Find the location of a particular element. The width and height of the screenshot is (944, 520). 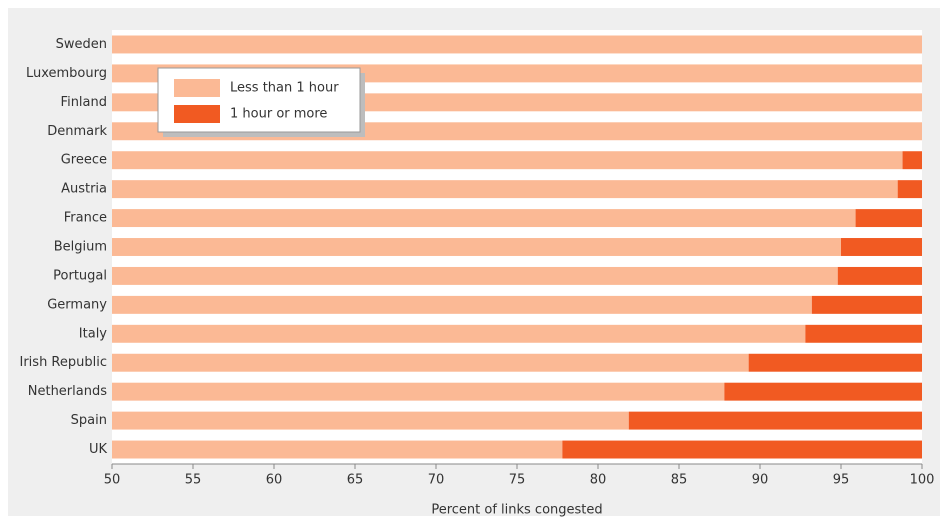

x-tick-label: 60 is located at coordinates (274, 480).